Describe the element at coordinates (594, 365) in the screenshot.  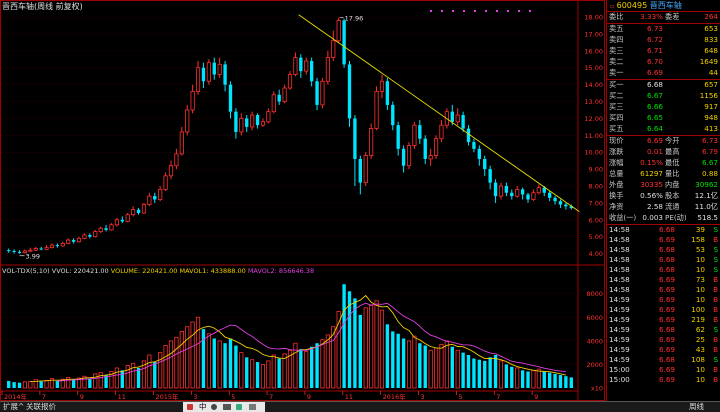
I see `volume-axis-label: 2000` at that location.